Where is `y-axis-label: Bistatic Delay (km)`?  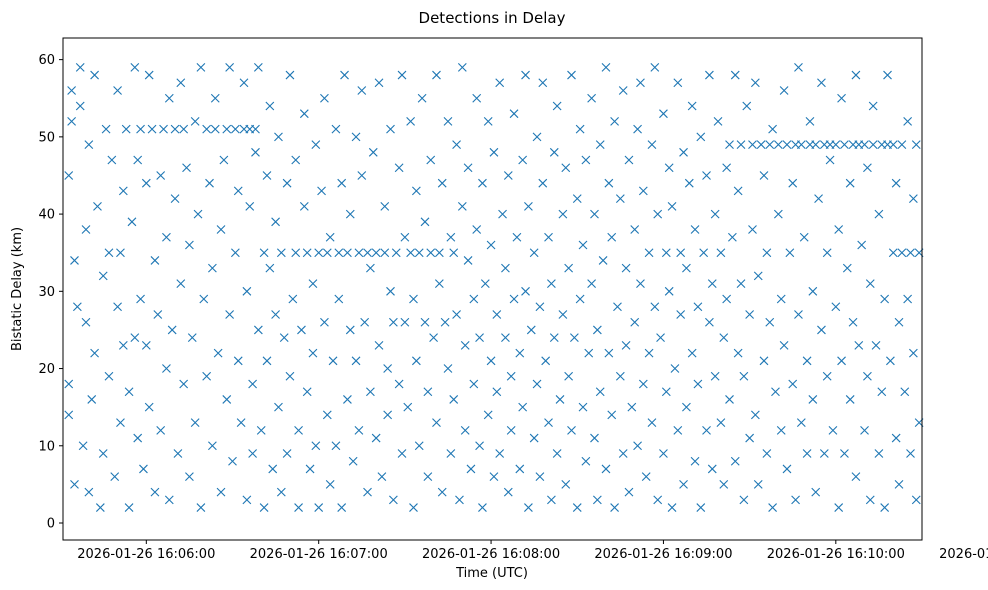 y-axis-label: Bistatic Delay (km) is located at coordinates (17, 289).